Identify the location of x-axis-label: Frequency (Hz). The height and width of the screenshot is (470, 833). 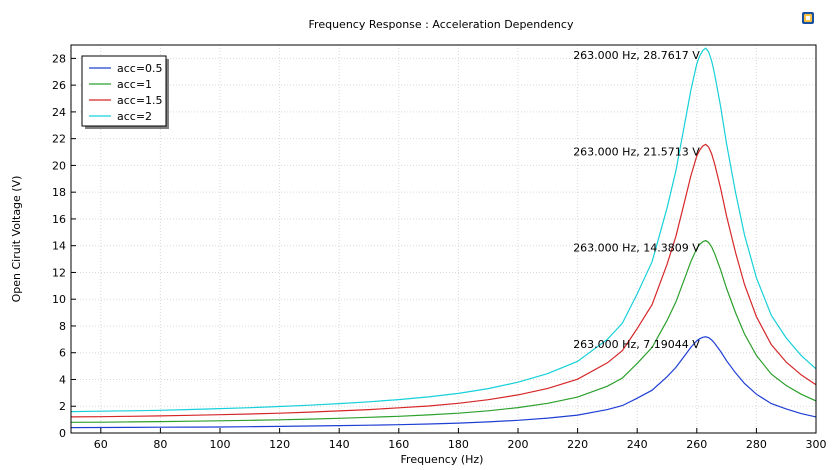
(442, 459).